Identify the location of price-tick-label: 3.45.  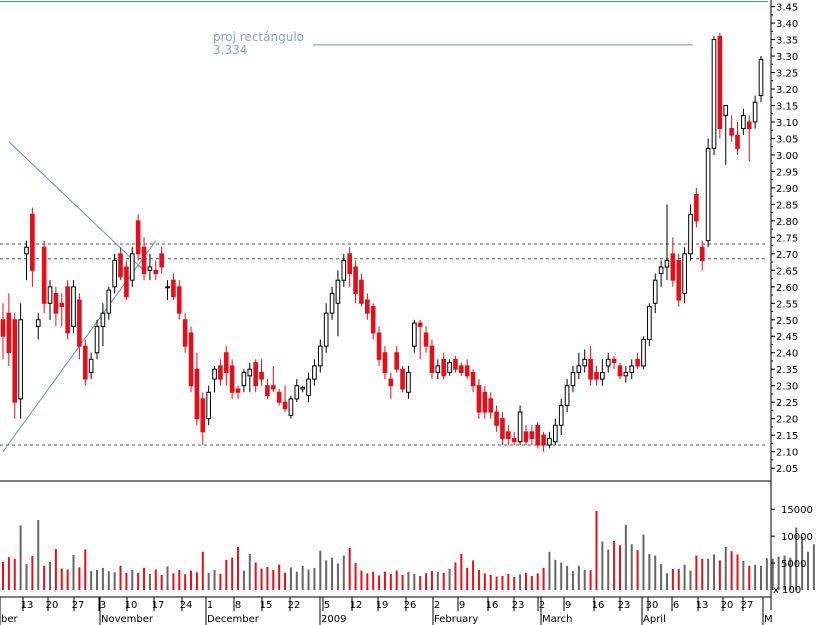
(787, 8).